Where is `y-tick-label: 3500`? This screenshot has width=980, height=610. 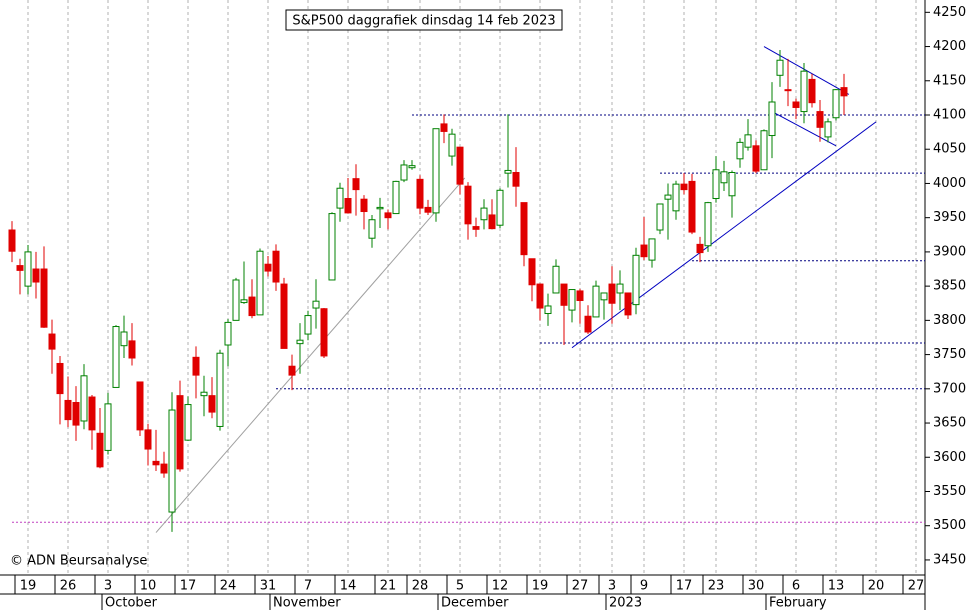
y-tick-label: 3500 is located at coordinates (949, 525).